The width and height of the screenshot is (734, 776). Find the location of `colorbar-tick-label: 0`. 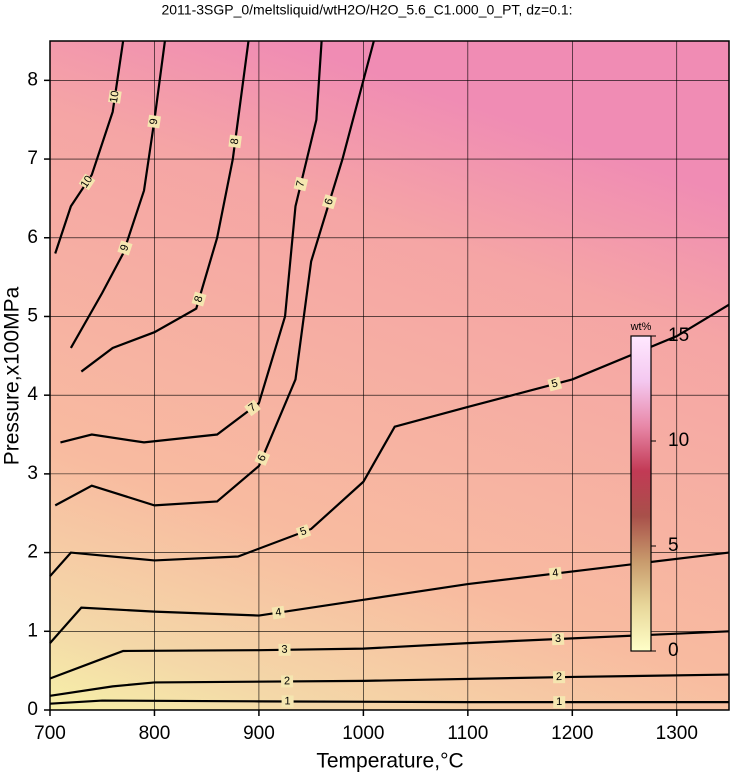

colorbar-tick-label: 0 is located at coordinates (673, 650).